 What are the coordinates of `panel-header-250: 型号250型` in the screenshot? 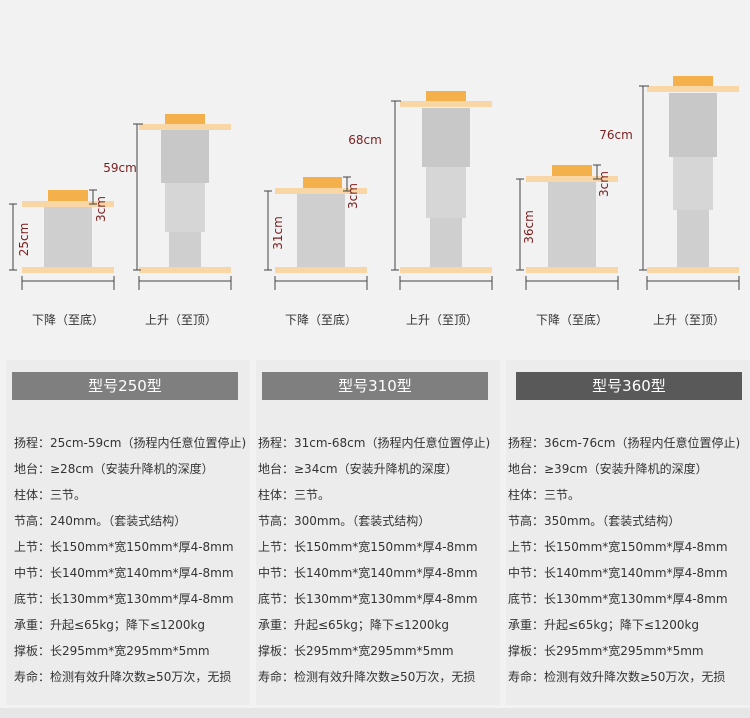 It's located at (125, 386).